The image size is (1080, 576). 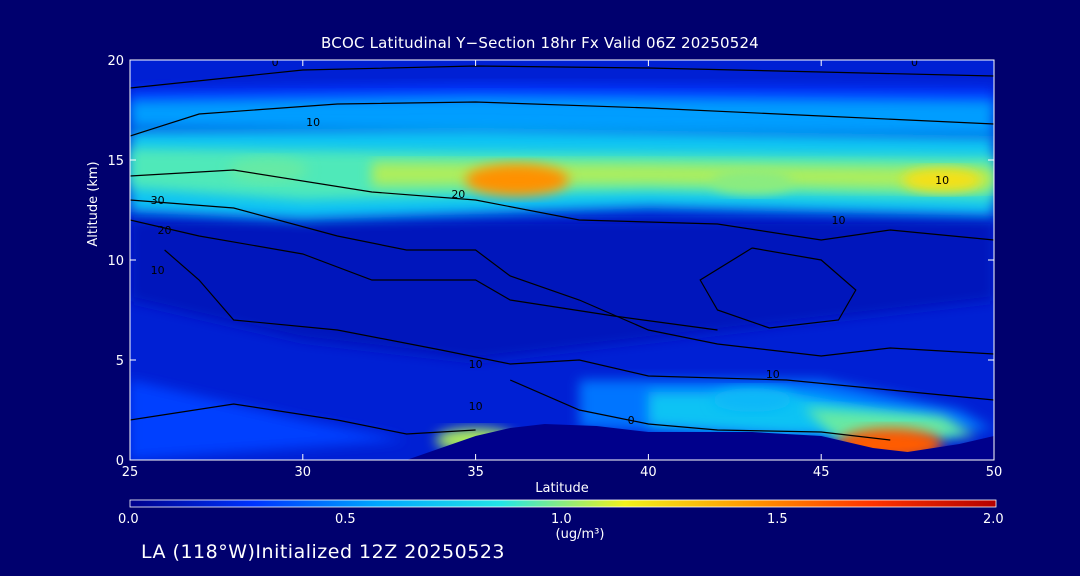 What do you see at coordinates (130, 472) in the screenshot?
I see `x-tick-label: 25` at bounding box center [130, 472].